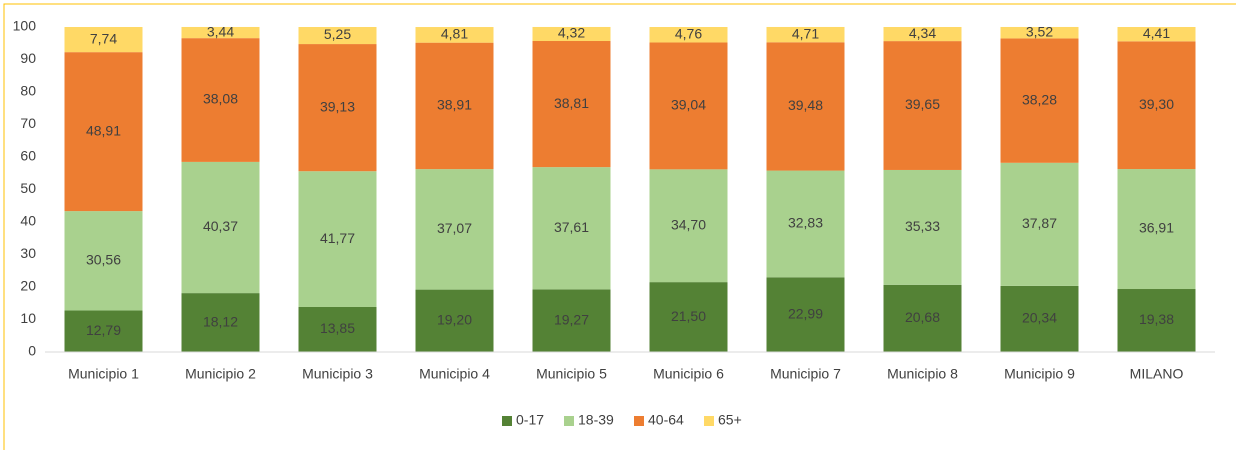  What do you see at coordinates (28, 156) in the screenshot?
I see `y-tick-label: 60` at bounding box center [28, 156].